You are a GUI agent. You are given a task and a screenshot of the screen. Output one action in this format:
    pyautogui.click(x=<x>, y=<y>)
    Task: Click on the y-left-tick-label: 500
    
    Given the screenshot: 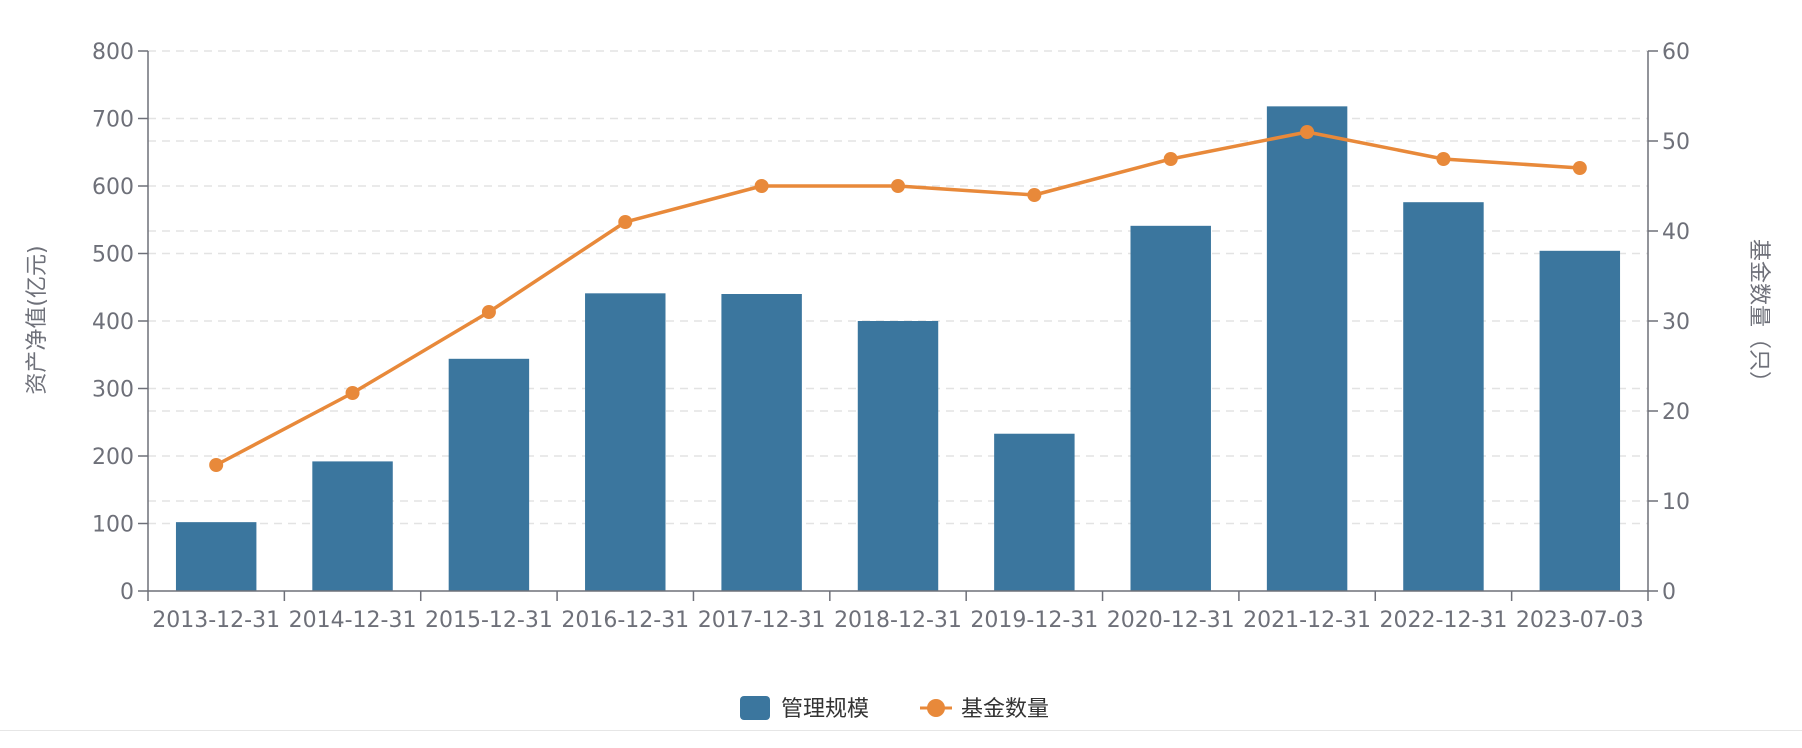 What is the action you would take?
    pyautogui.click(x=113, y=255)
    